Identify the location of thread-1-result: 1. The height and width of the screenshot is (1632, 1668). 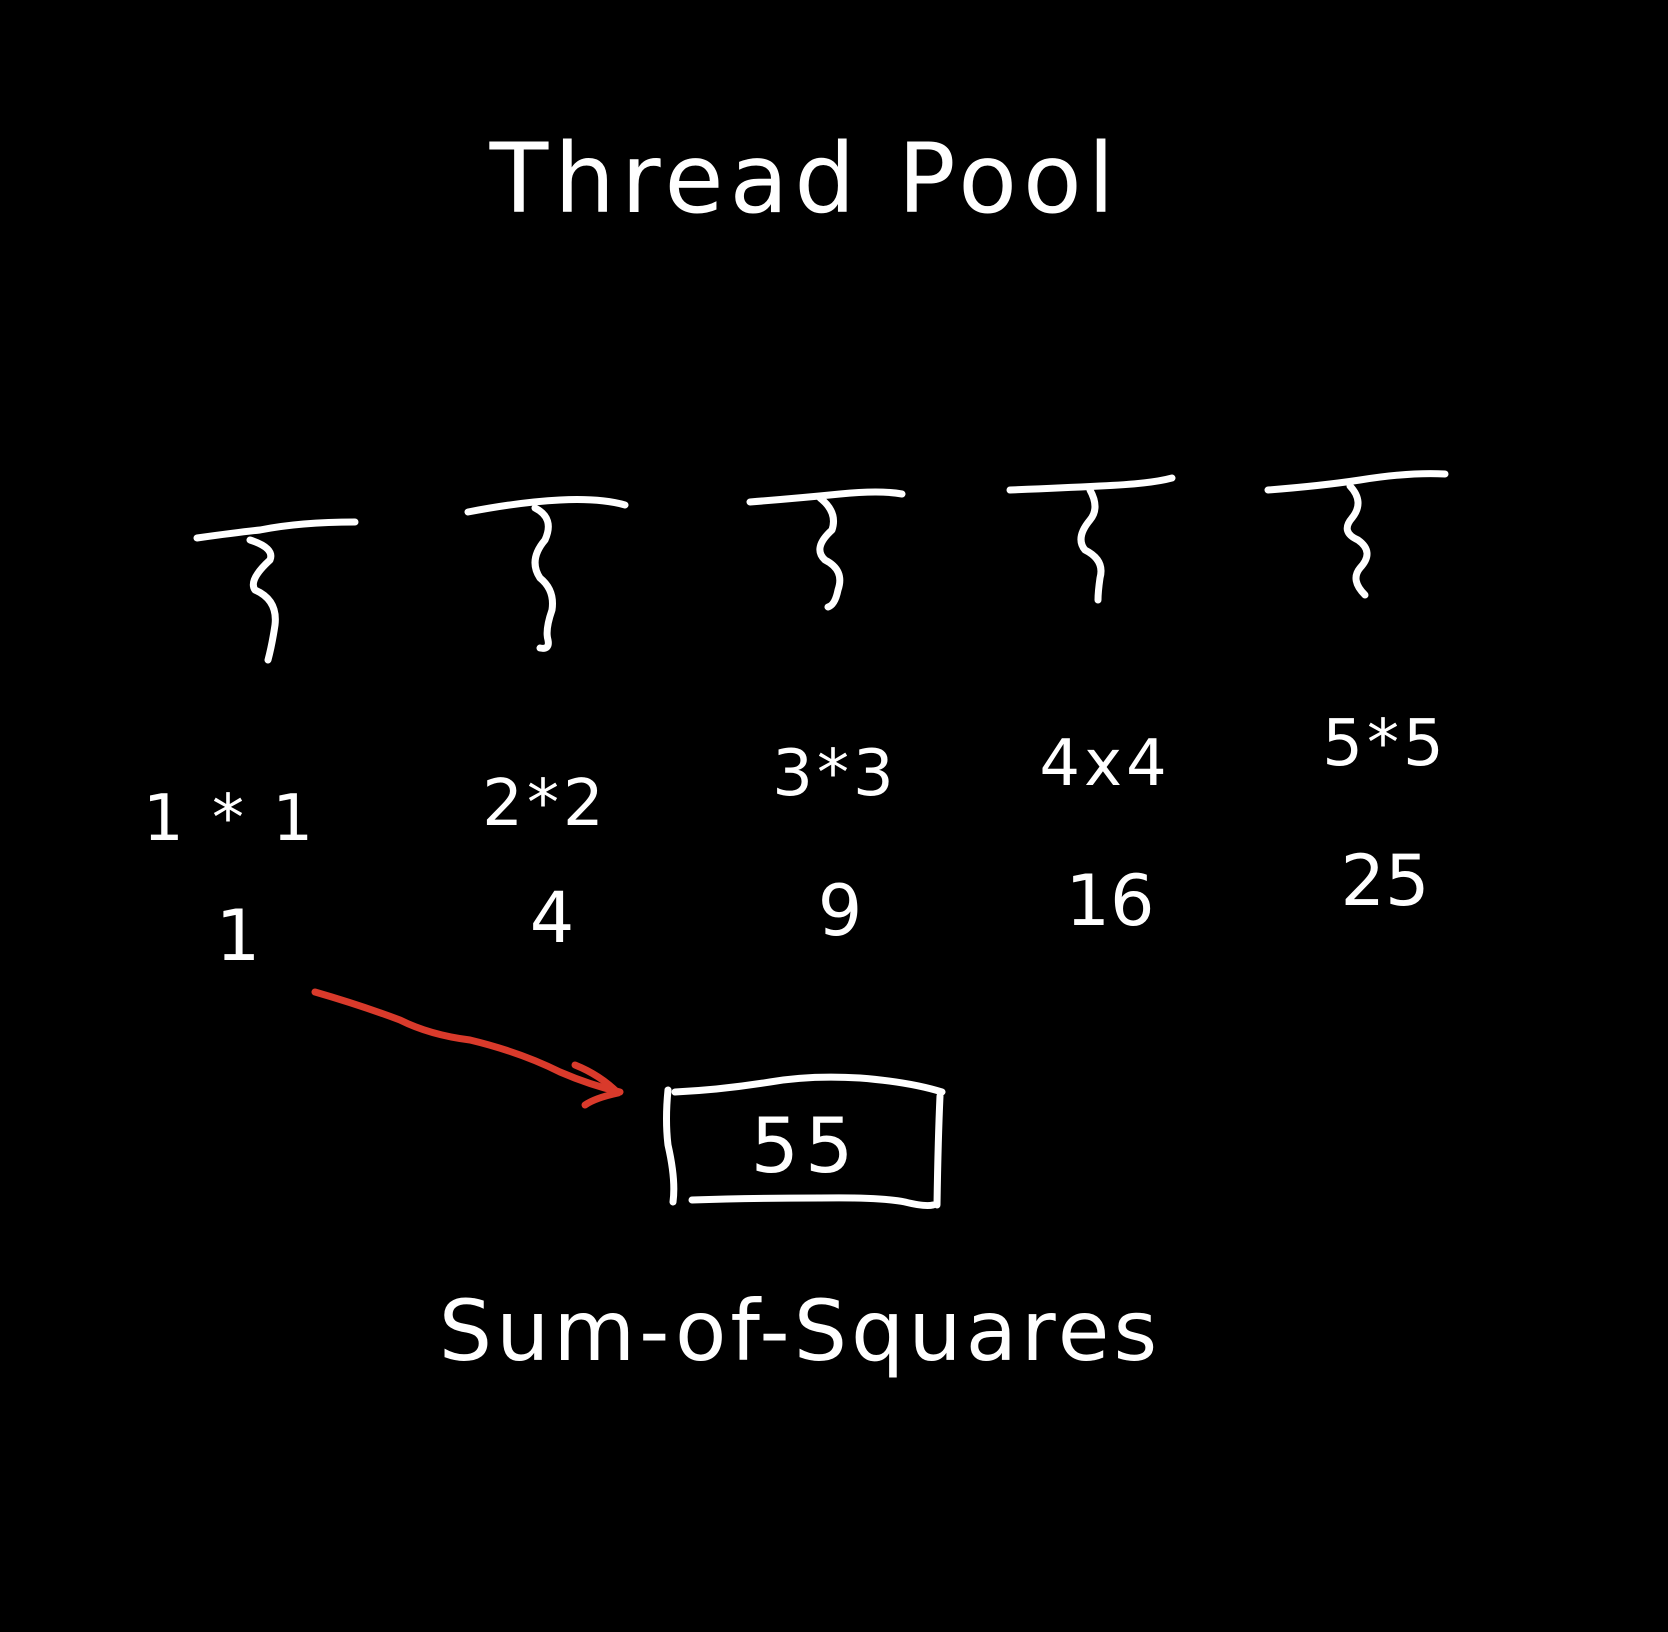
(238, 936).